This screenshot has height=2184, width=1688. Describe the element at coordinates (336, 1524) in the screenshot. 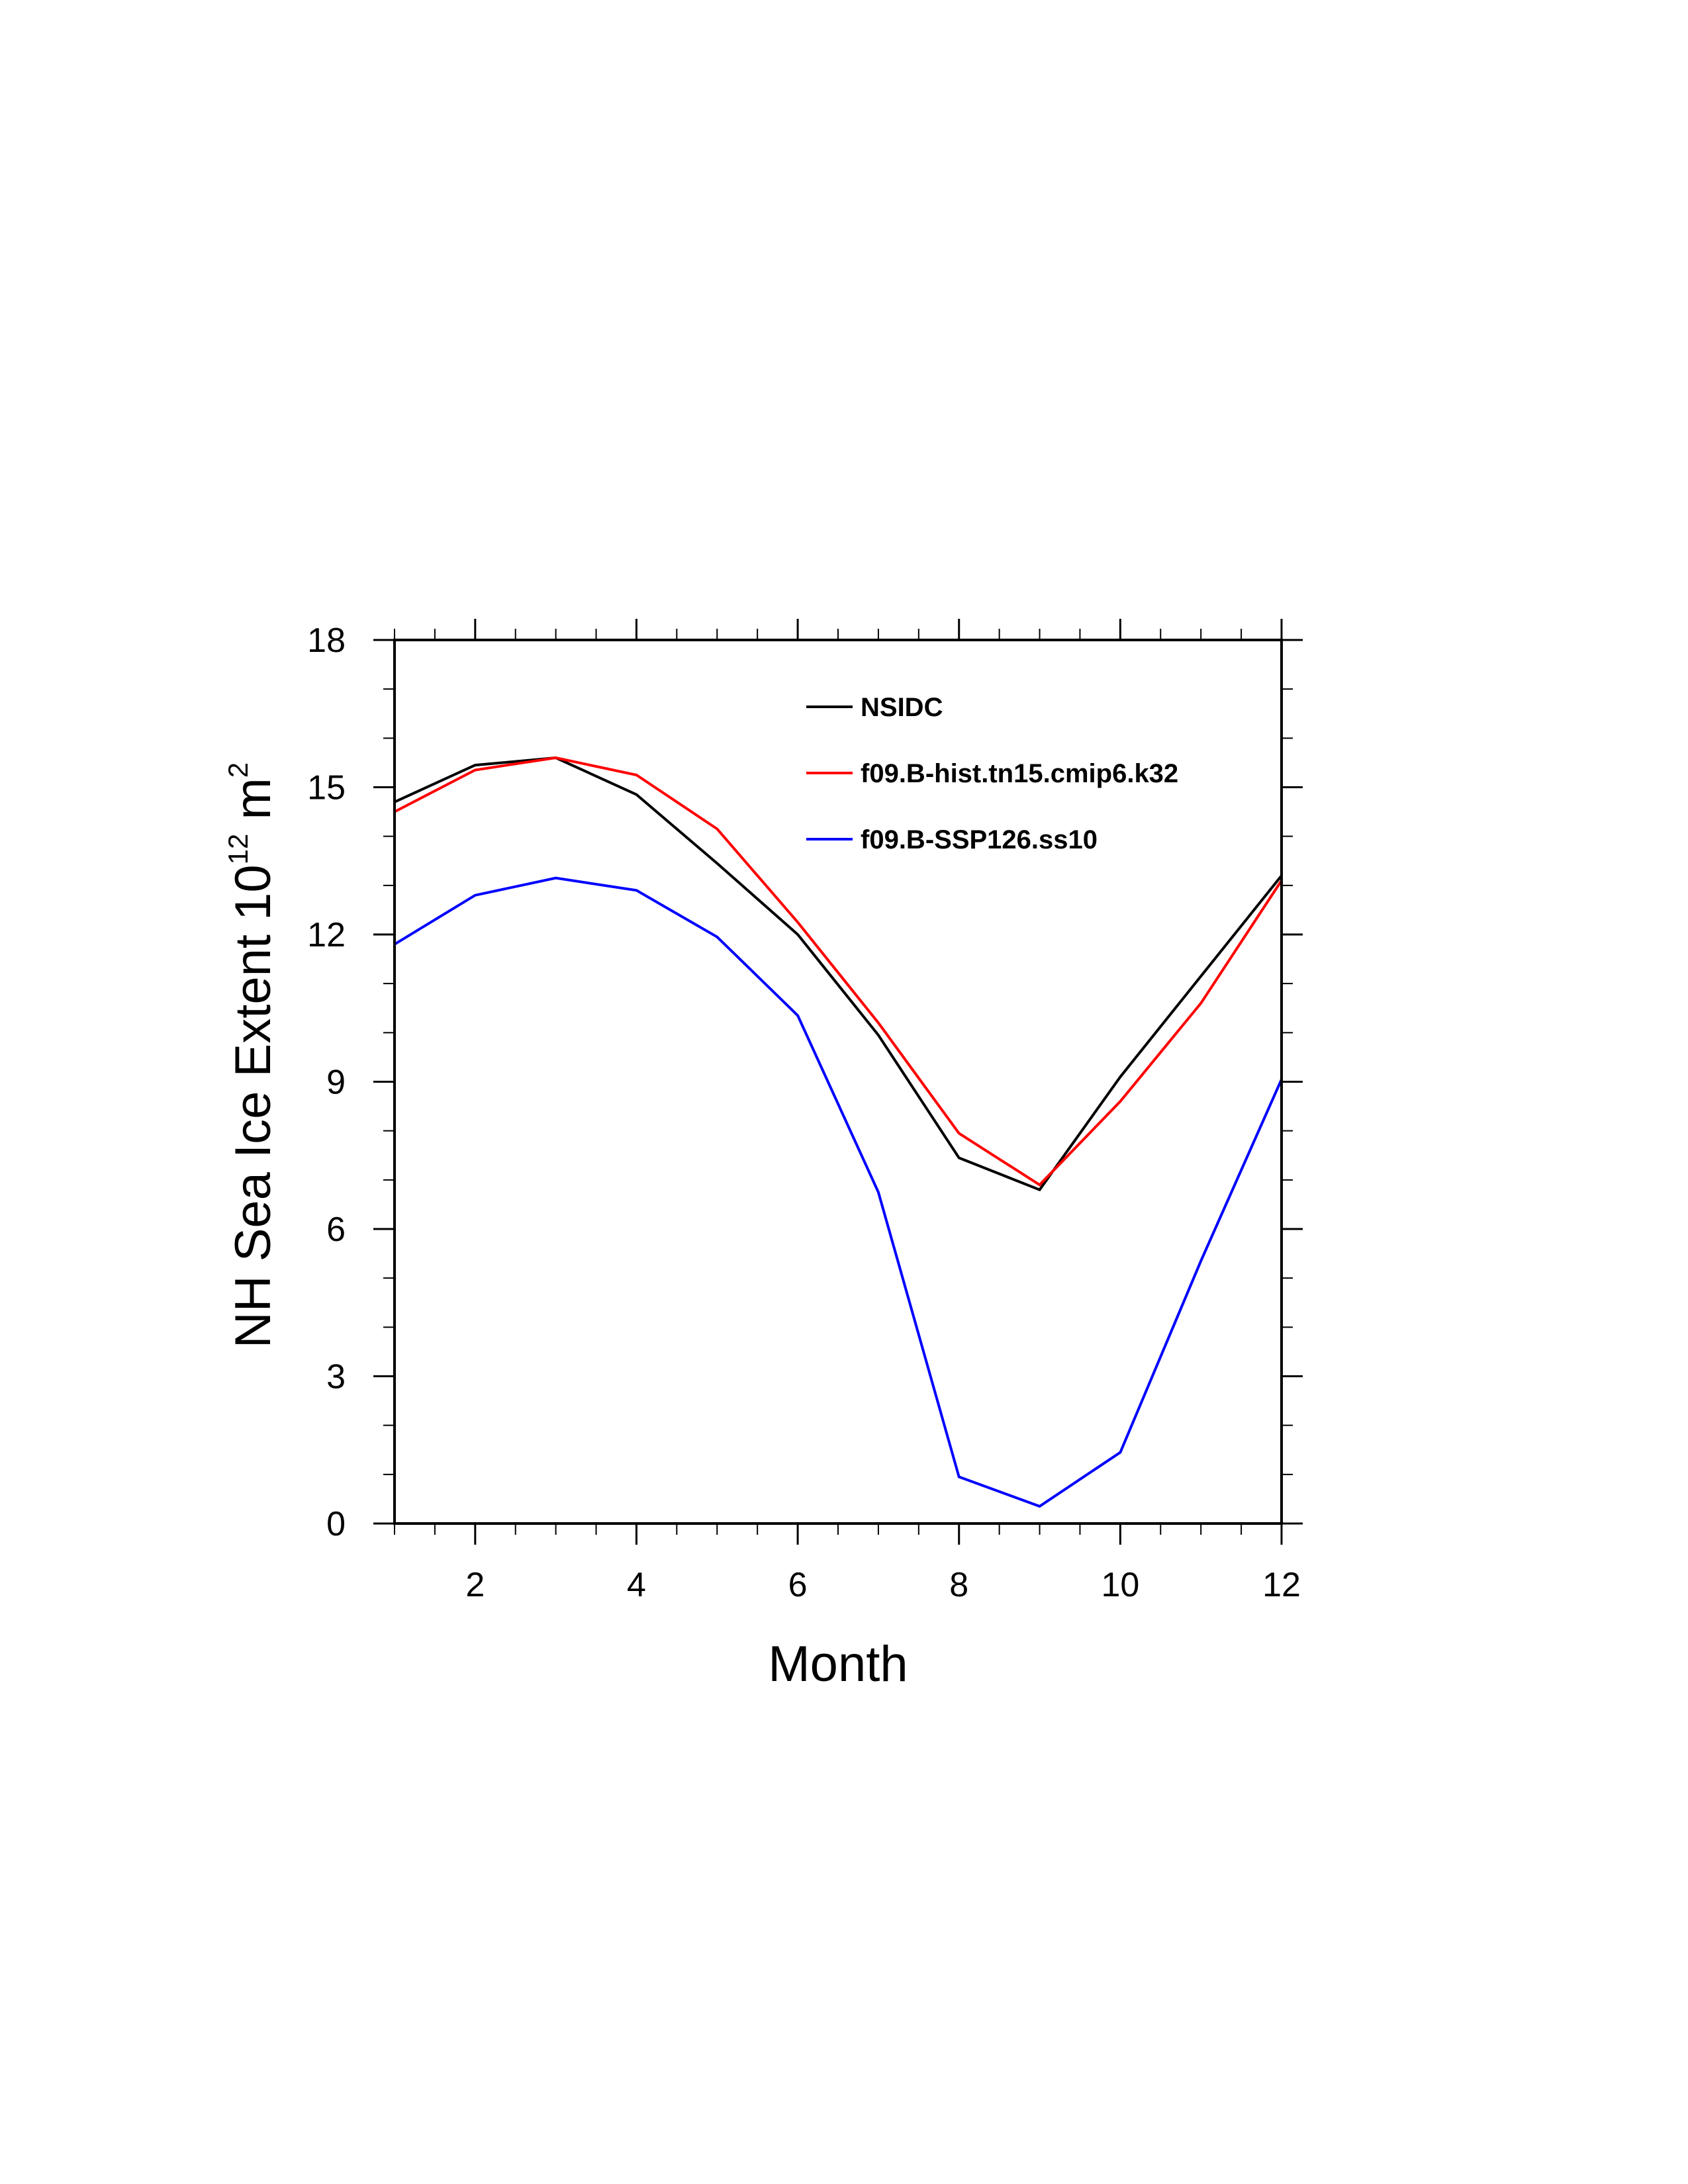

I see `y-tick-label: 0` at that location.